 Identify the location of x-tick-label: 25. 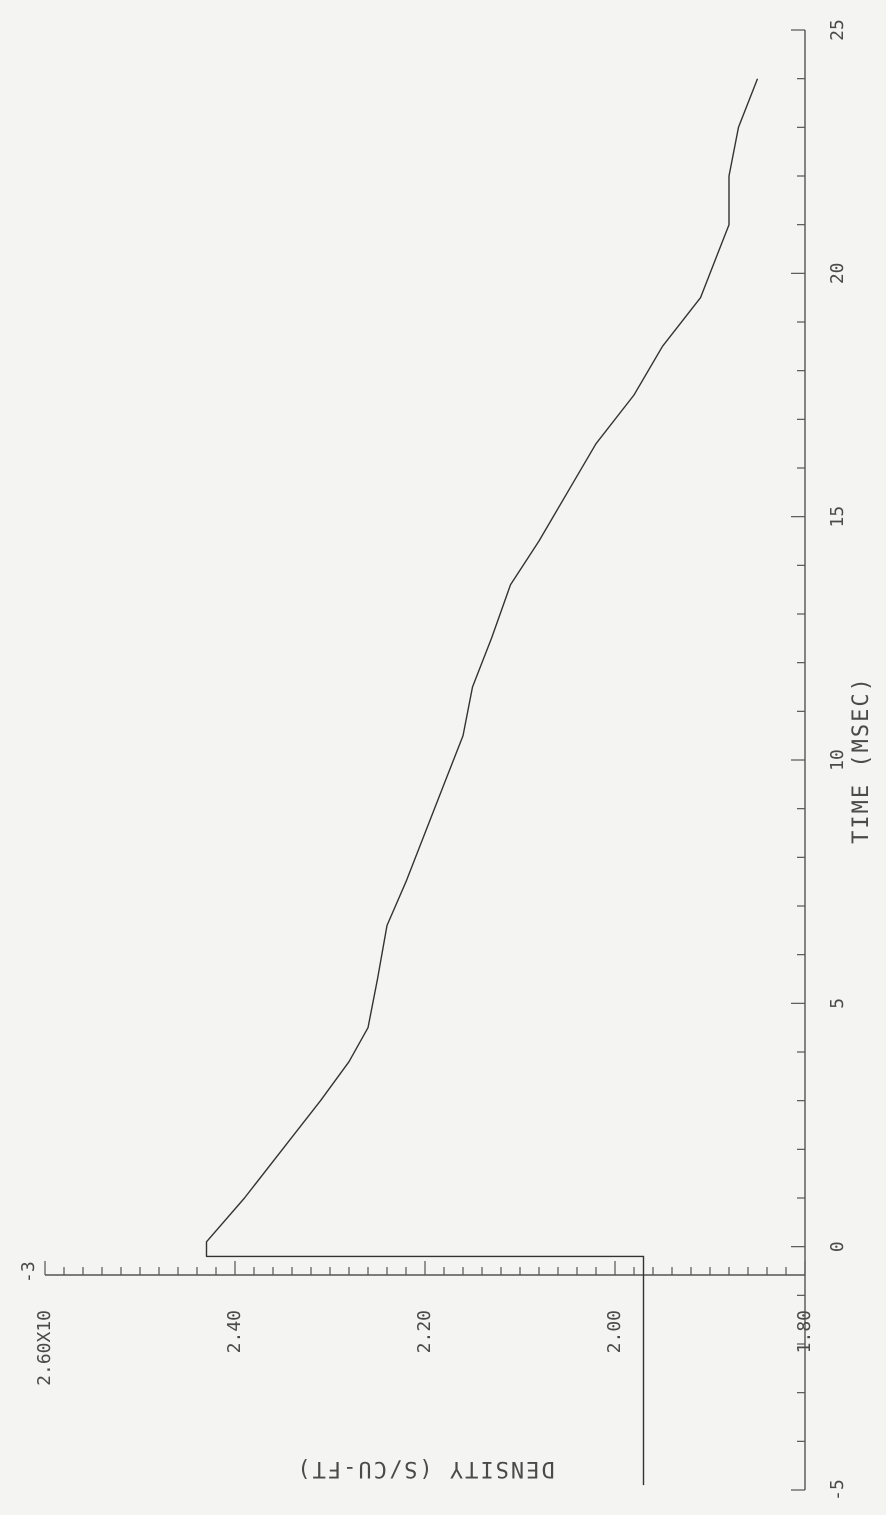
(837, 30).